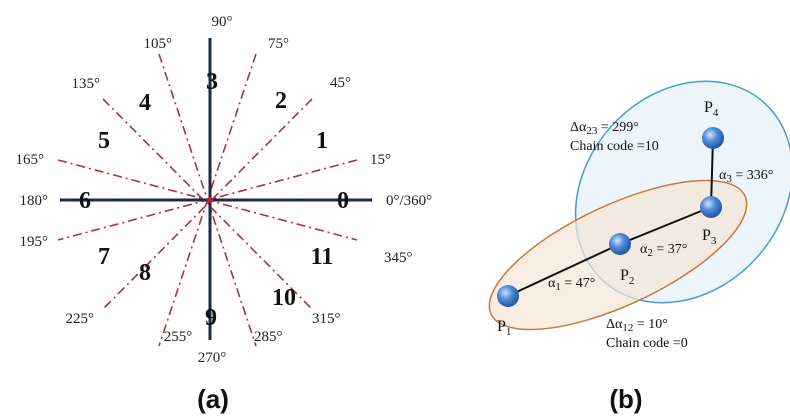 The width and height of the screenshot is (790, 416). Describe the element at coordinates (322, 257) in the screenshot. I see `code-11: 11` at that location.